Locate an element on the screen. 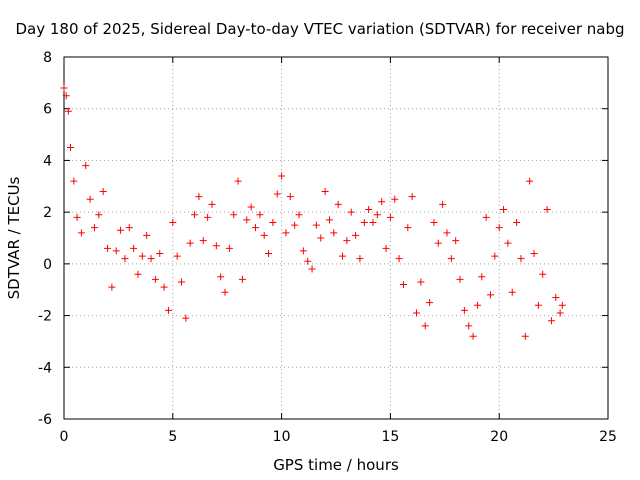 The image size is (640, 480). x-tick-label: 20 is located at coordinates (499, 437).